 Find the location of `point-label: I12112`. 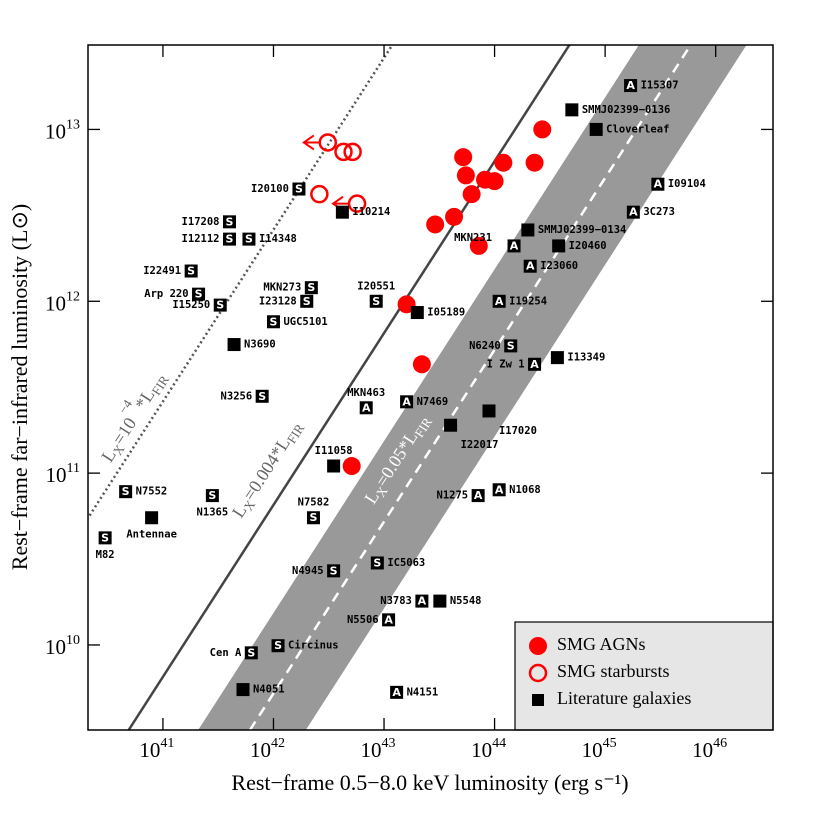

point-label: I12112 is located at coordinates (201, 239).